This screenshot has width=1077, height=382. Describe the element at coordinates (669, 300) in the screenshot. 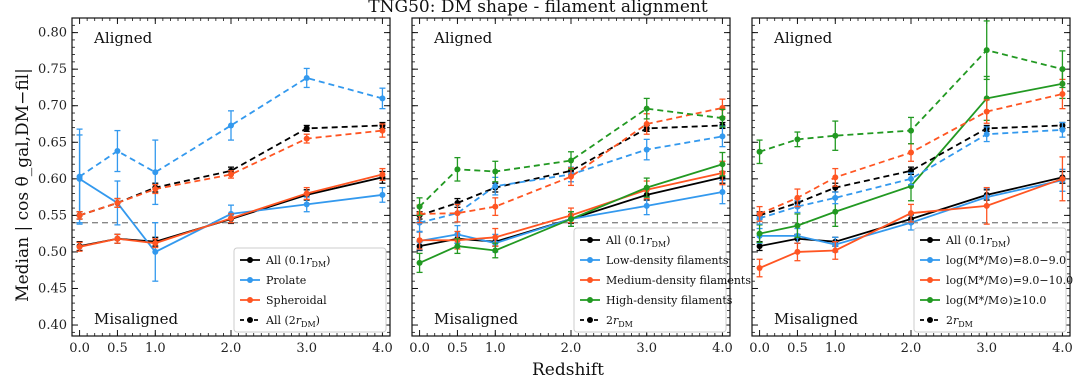

I see `legend-entry: High-density filaments` at that location.